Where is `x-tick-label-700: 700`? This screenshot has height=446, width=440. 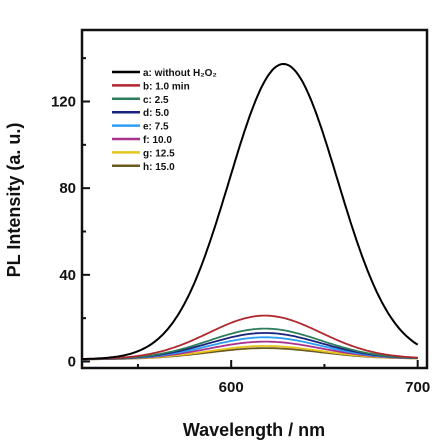
x-tick-label-700: 700 is located at coordinates (417, 387).